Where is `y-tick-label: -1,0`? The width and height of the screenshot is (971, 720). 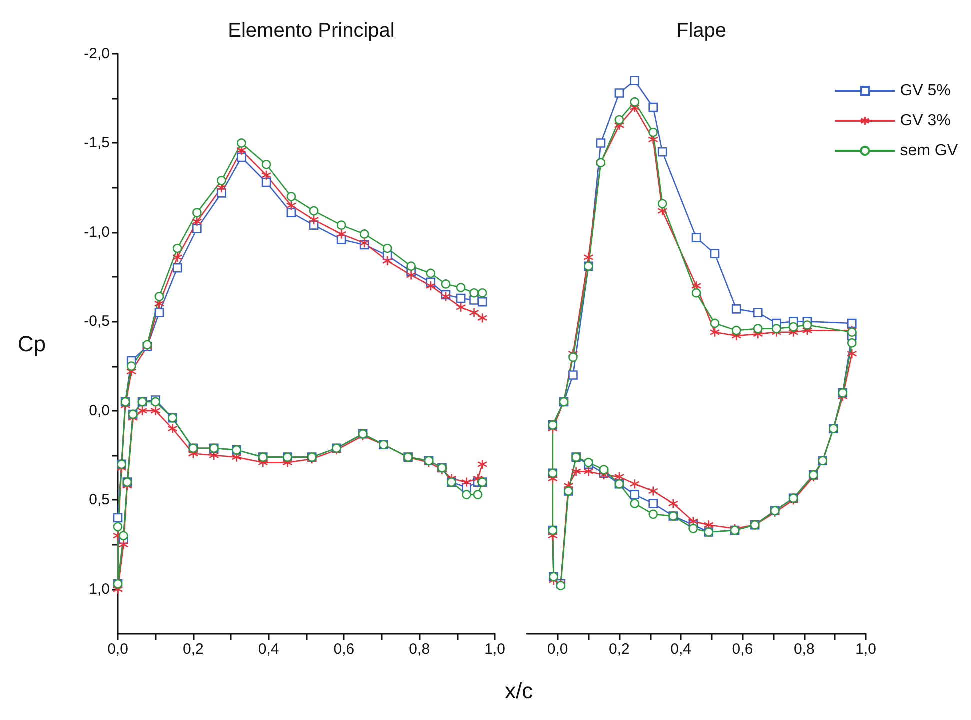 y-tick-label: -1,0 is located at coordinates (97, 232).